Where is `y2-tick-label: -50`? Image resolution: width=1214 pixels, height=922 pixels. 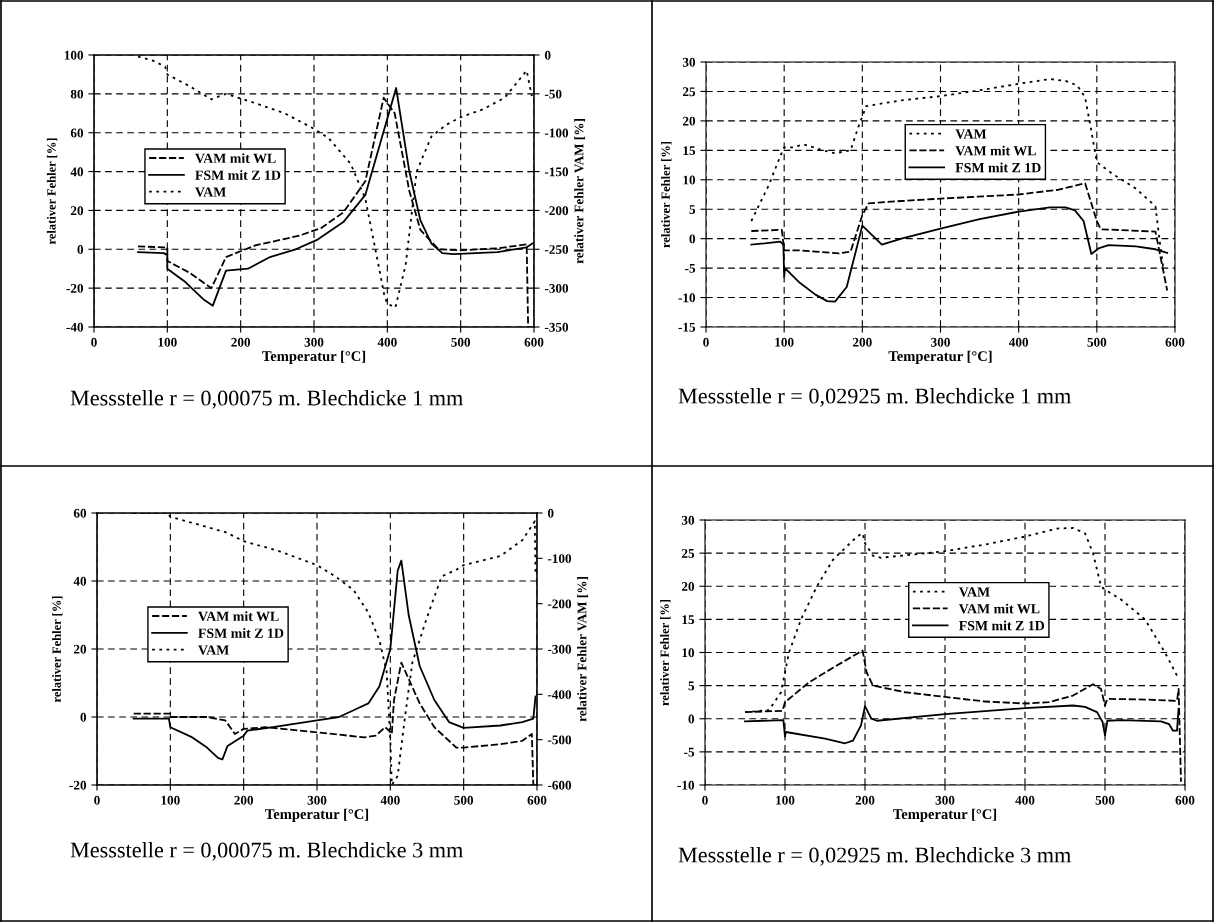
y2-tick-label: -50 is located at coordinates (553, 94).